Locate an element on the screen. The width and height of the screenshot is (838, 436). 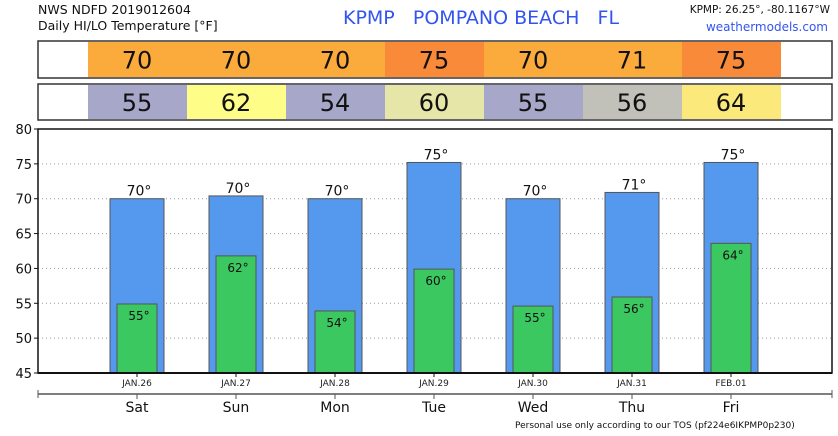
coords-label: KPMP: 26.25°, -80.1167°W is located at coordinates (759, 10).